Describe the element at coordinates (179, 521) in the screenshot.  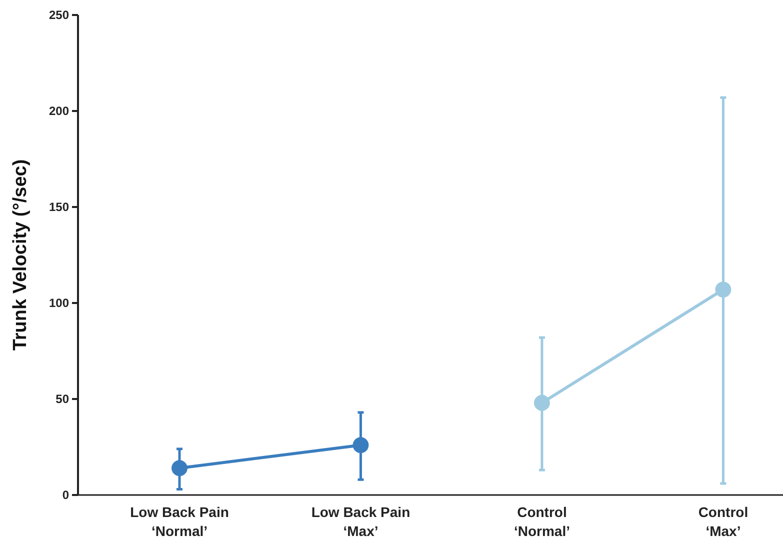
I see `x-tick-label: Low Back Pain ‘Normal’` at that location.